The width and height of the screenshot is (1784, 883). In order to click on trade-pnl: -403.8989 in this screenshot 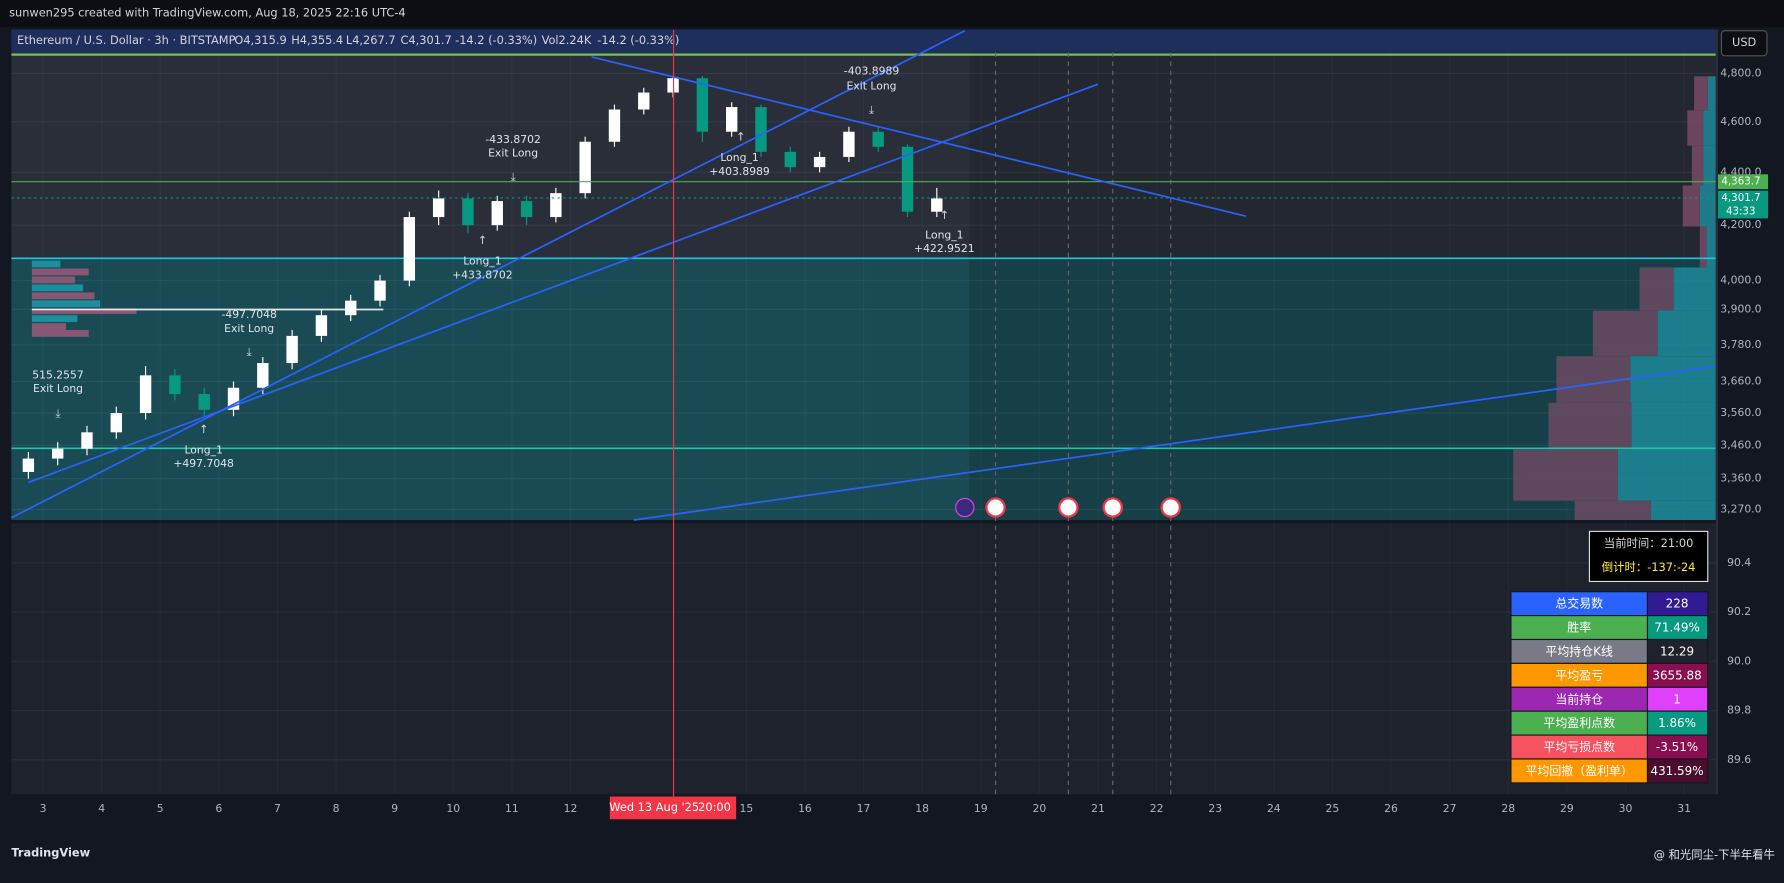, I will do `click(872, 71)`.